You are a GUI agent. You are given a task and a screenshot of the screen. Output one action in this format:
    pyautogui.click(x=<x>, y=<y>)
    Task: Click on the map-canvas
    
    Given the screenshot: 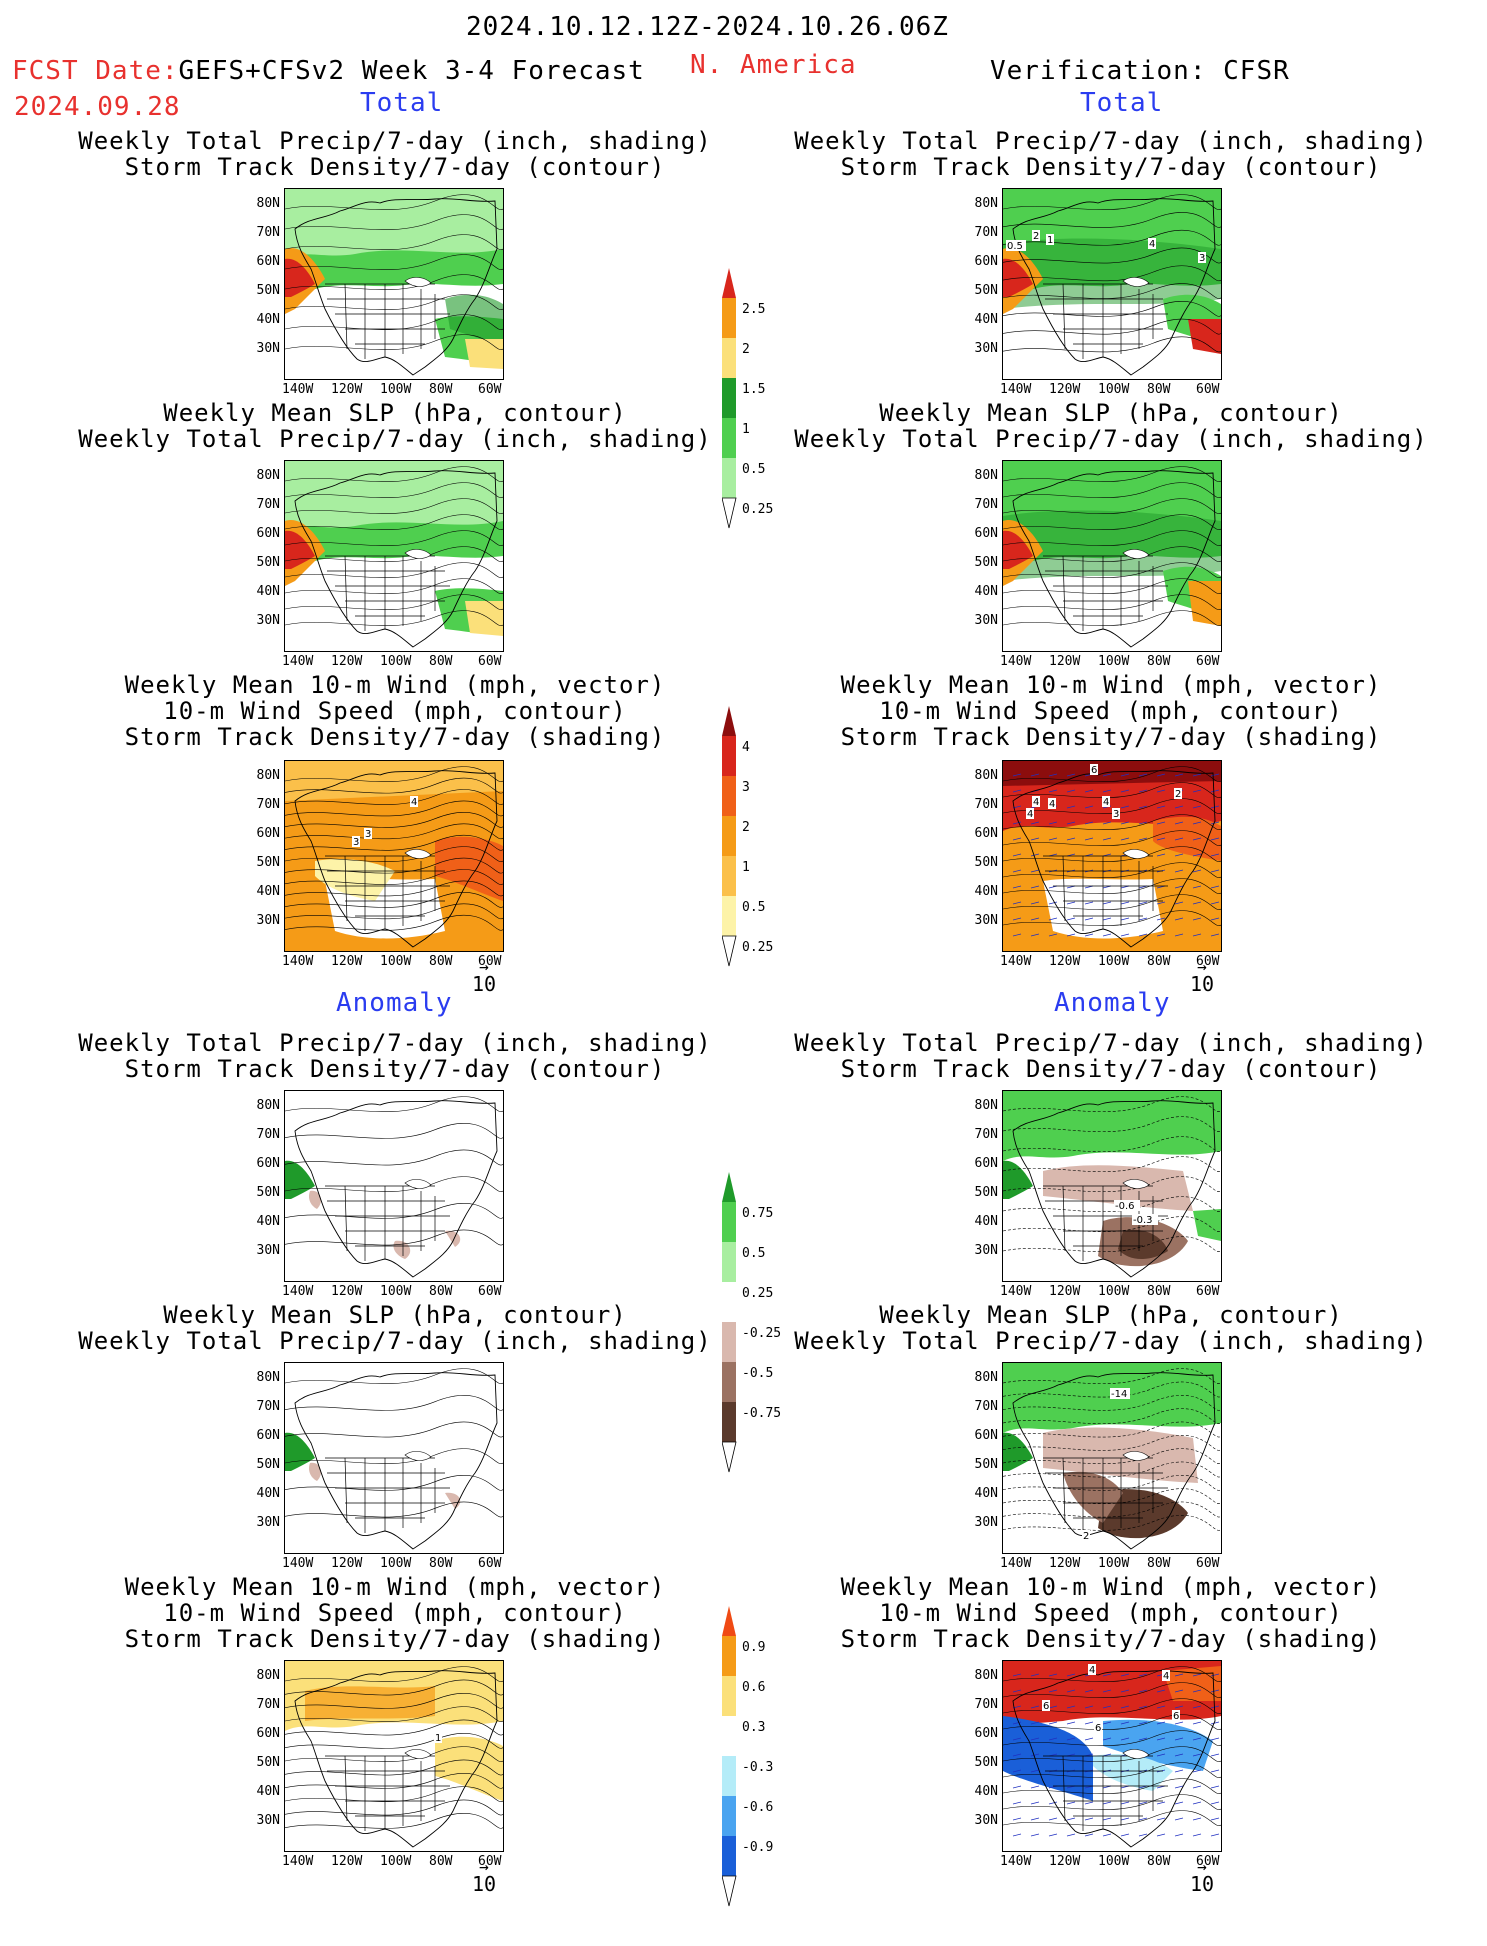 What is the action you would take?
    pyautogui.click(x=394, y=282)
    